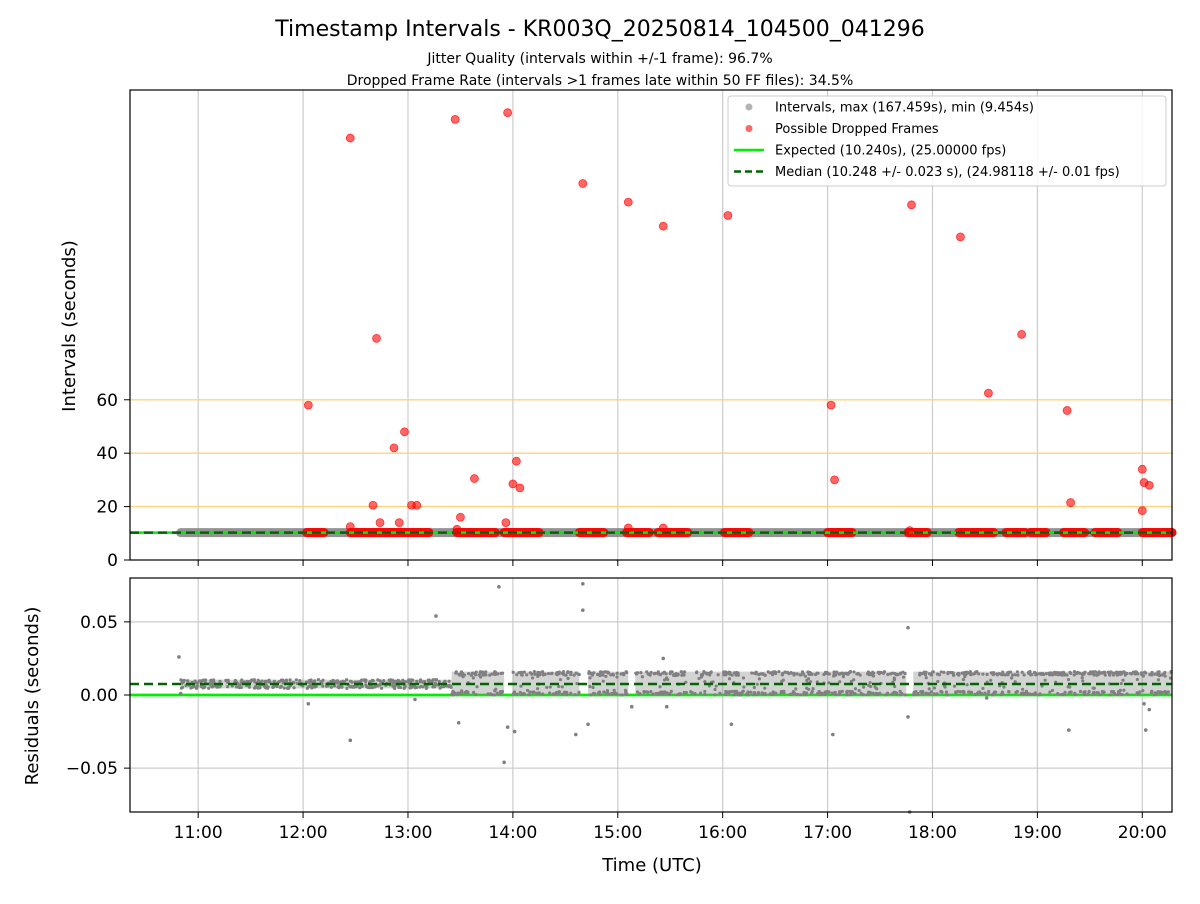 The image size is (1200, 904). I want to click on x-tick-label: 14:00, so click(512, 833).